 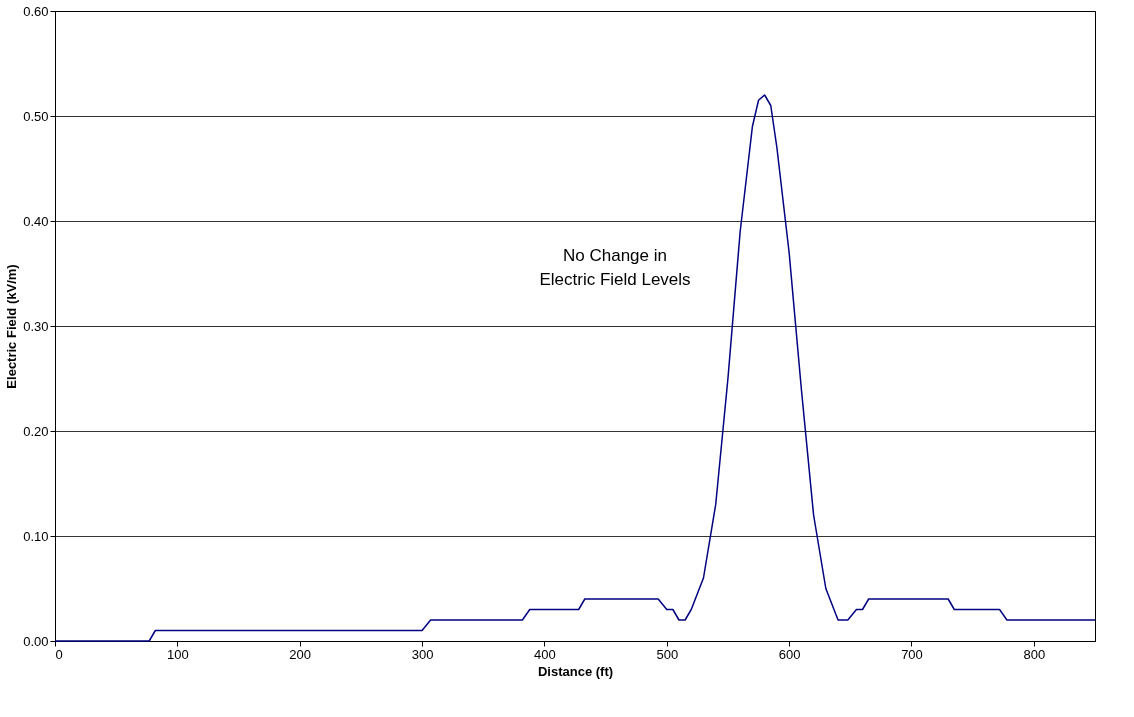 I want to click on x-tick-label: 0, so click(x=59, y=654).